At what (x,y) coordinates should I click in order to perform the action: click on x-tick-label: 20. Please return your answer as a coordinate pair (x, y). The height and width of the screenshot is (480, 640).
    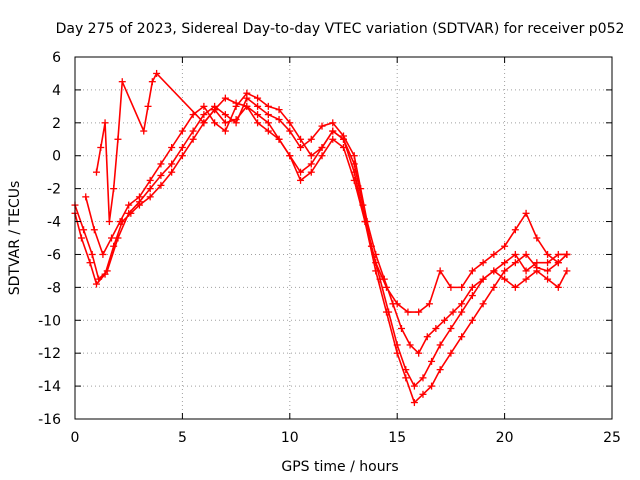
    Looking at the image, I should click on (505, 438).